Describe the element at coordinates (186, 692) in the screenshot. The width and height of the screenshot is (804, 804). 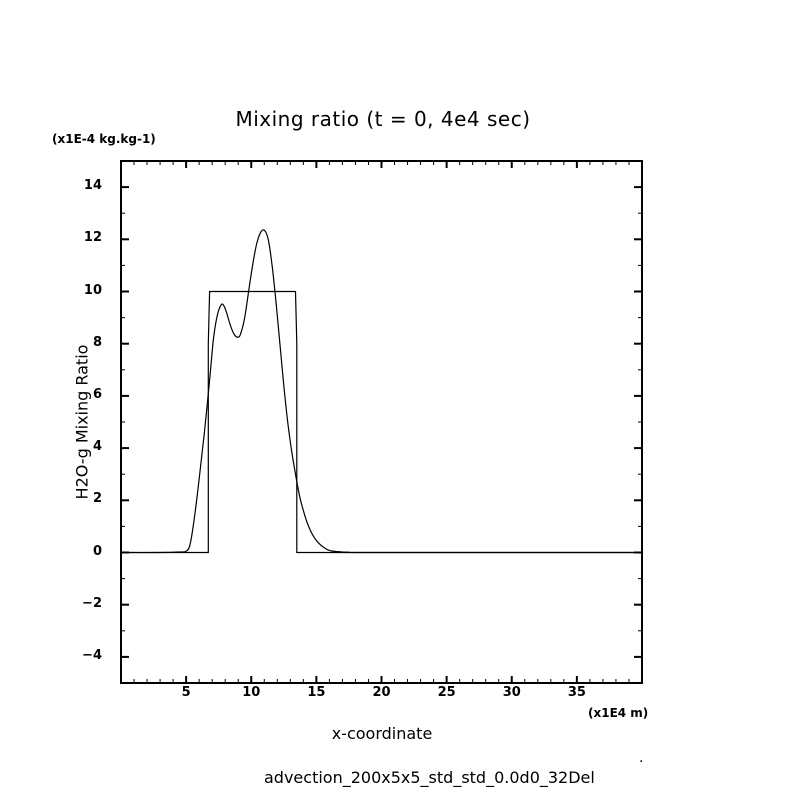
I see `x-tick-label: 5` at that location.